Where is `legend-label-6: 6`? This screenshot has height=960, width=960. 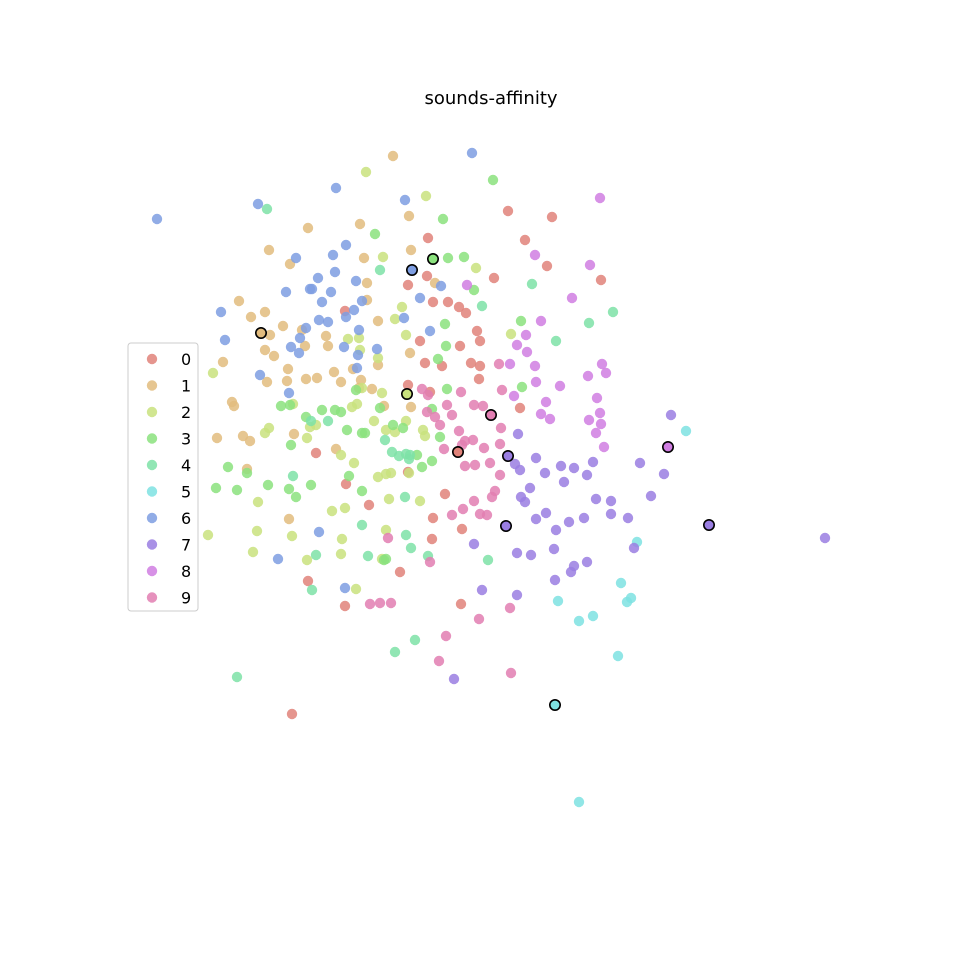 legend-label-6: 6 is located at coordinates (186, 518).